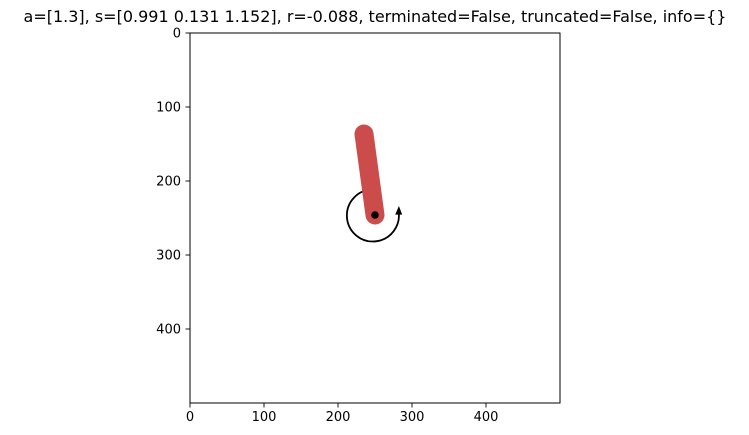  What do you see at coordinates (399, 210) in the screenshot?
I see `torque-arrow-head` at bounding box center [399, 210].